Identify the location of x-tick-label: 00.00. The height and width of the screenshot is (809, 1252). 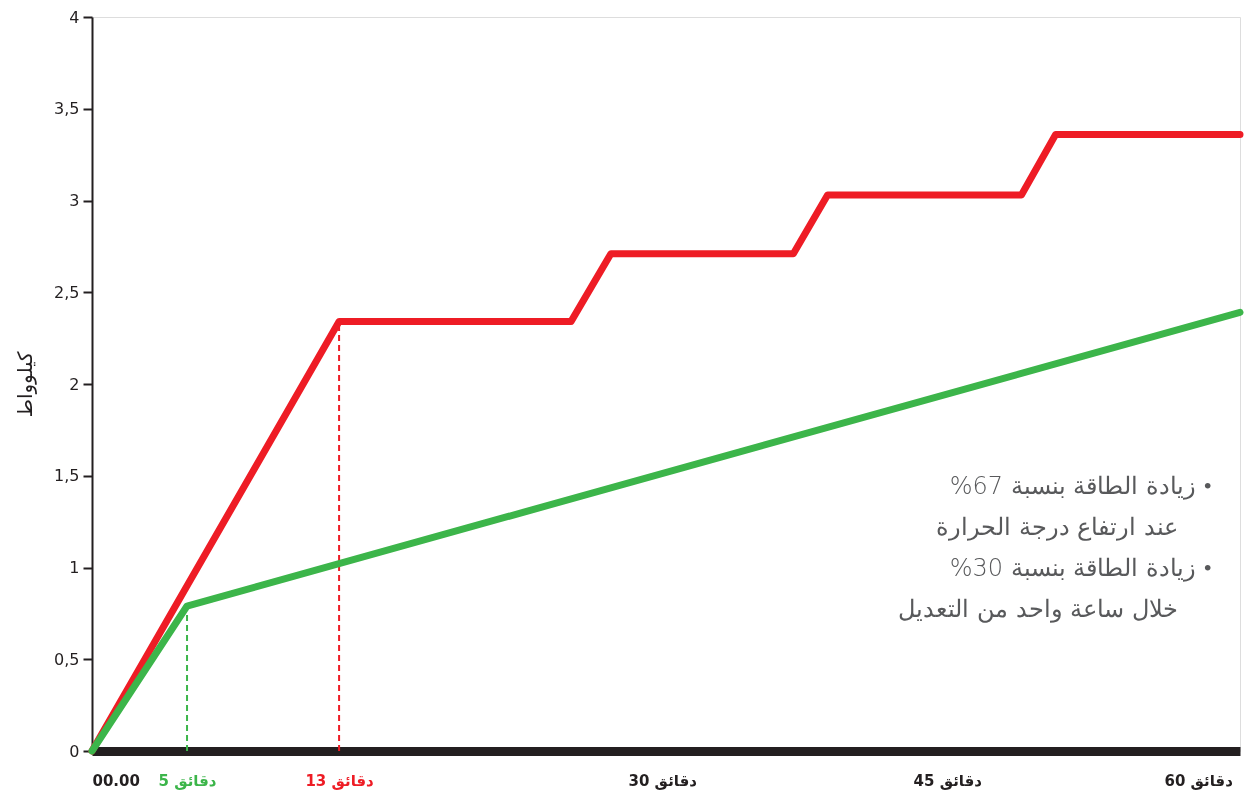
(116, 780).